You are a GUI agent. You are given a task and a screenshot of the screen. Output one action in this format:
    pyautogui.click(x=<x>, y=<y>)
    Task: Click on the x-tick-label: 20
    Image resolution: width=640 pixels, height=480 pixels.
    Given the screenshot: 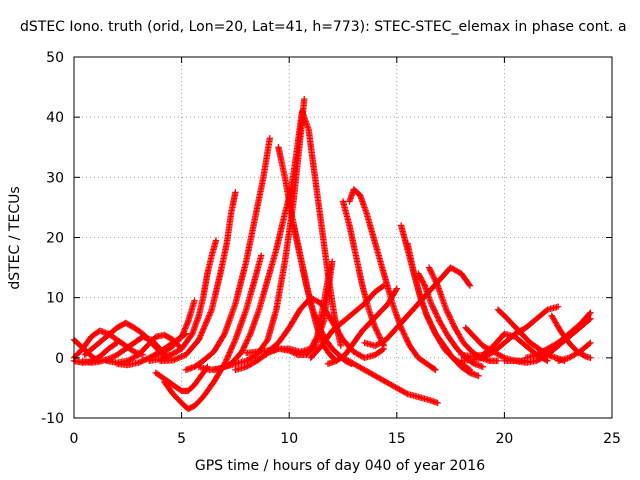 What is the action you would take?
    pyautogui.click(x=504, y=439)
    